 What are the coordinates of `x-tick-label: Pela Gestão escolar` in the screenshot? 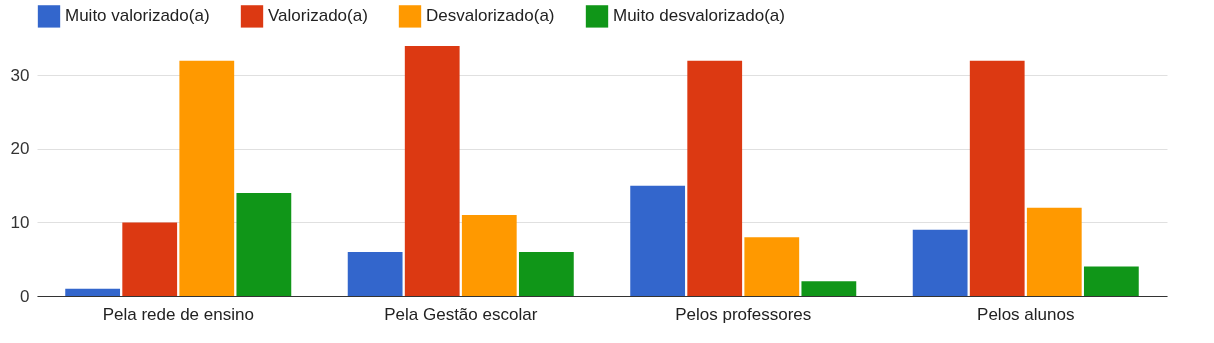 It's located at (461, 314).